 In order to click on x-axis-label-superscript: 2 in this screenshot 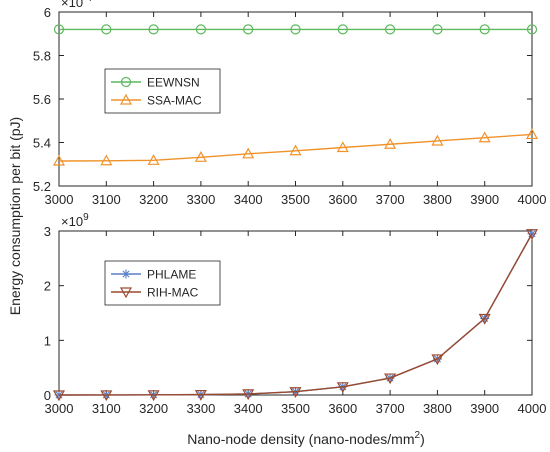, I will do `click(418, 435)`.